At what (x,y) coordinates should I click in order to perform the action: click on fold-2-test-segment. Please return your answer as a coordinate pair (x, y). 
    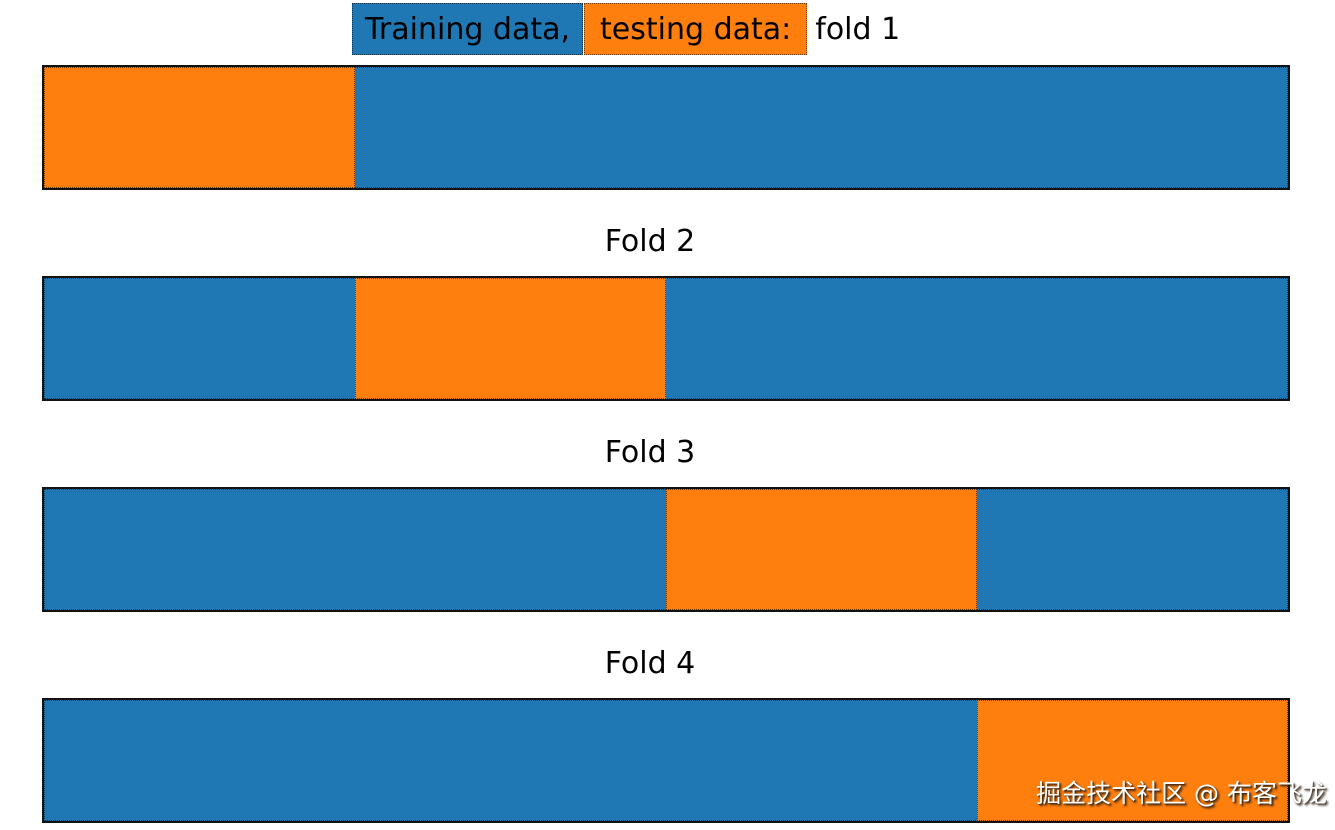
    Looking at the image, I should click on (510, 338).